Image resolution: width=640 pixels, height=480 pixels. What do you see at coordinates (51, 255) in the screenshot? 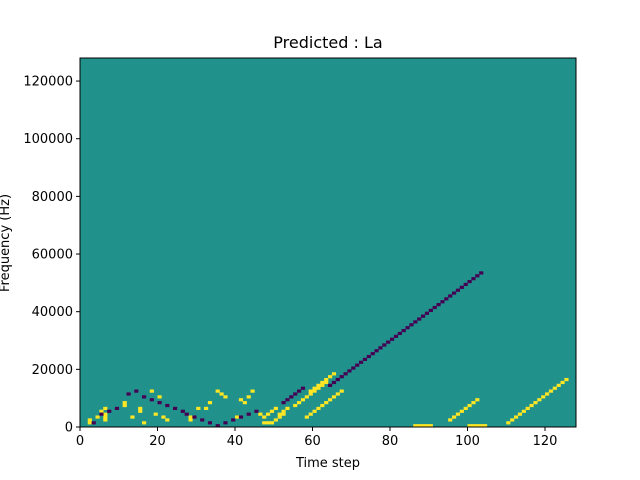
I see `y-axis: 020000400006000080000100000120000` at bounding box center [51, 255].